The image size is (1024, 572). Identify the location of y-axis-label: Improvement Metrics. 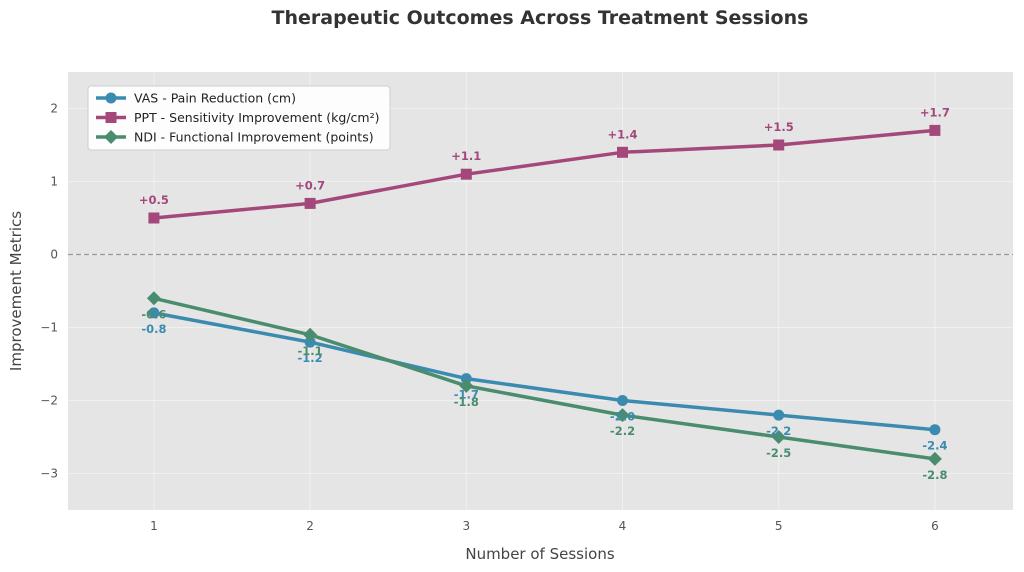
(16, 291).